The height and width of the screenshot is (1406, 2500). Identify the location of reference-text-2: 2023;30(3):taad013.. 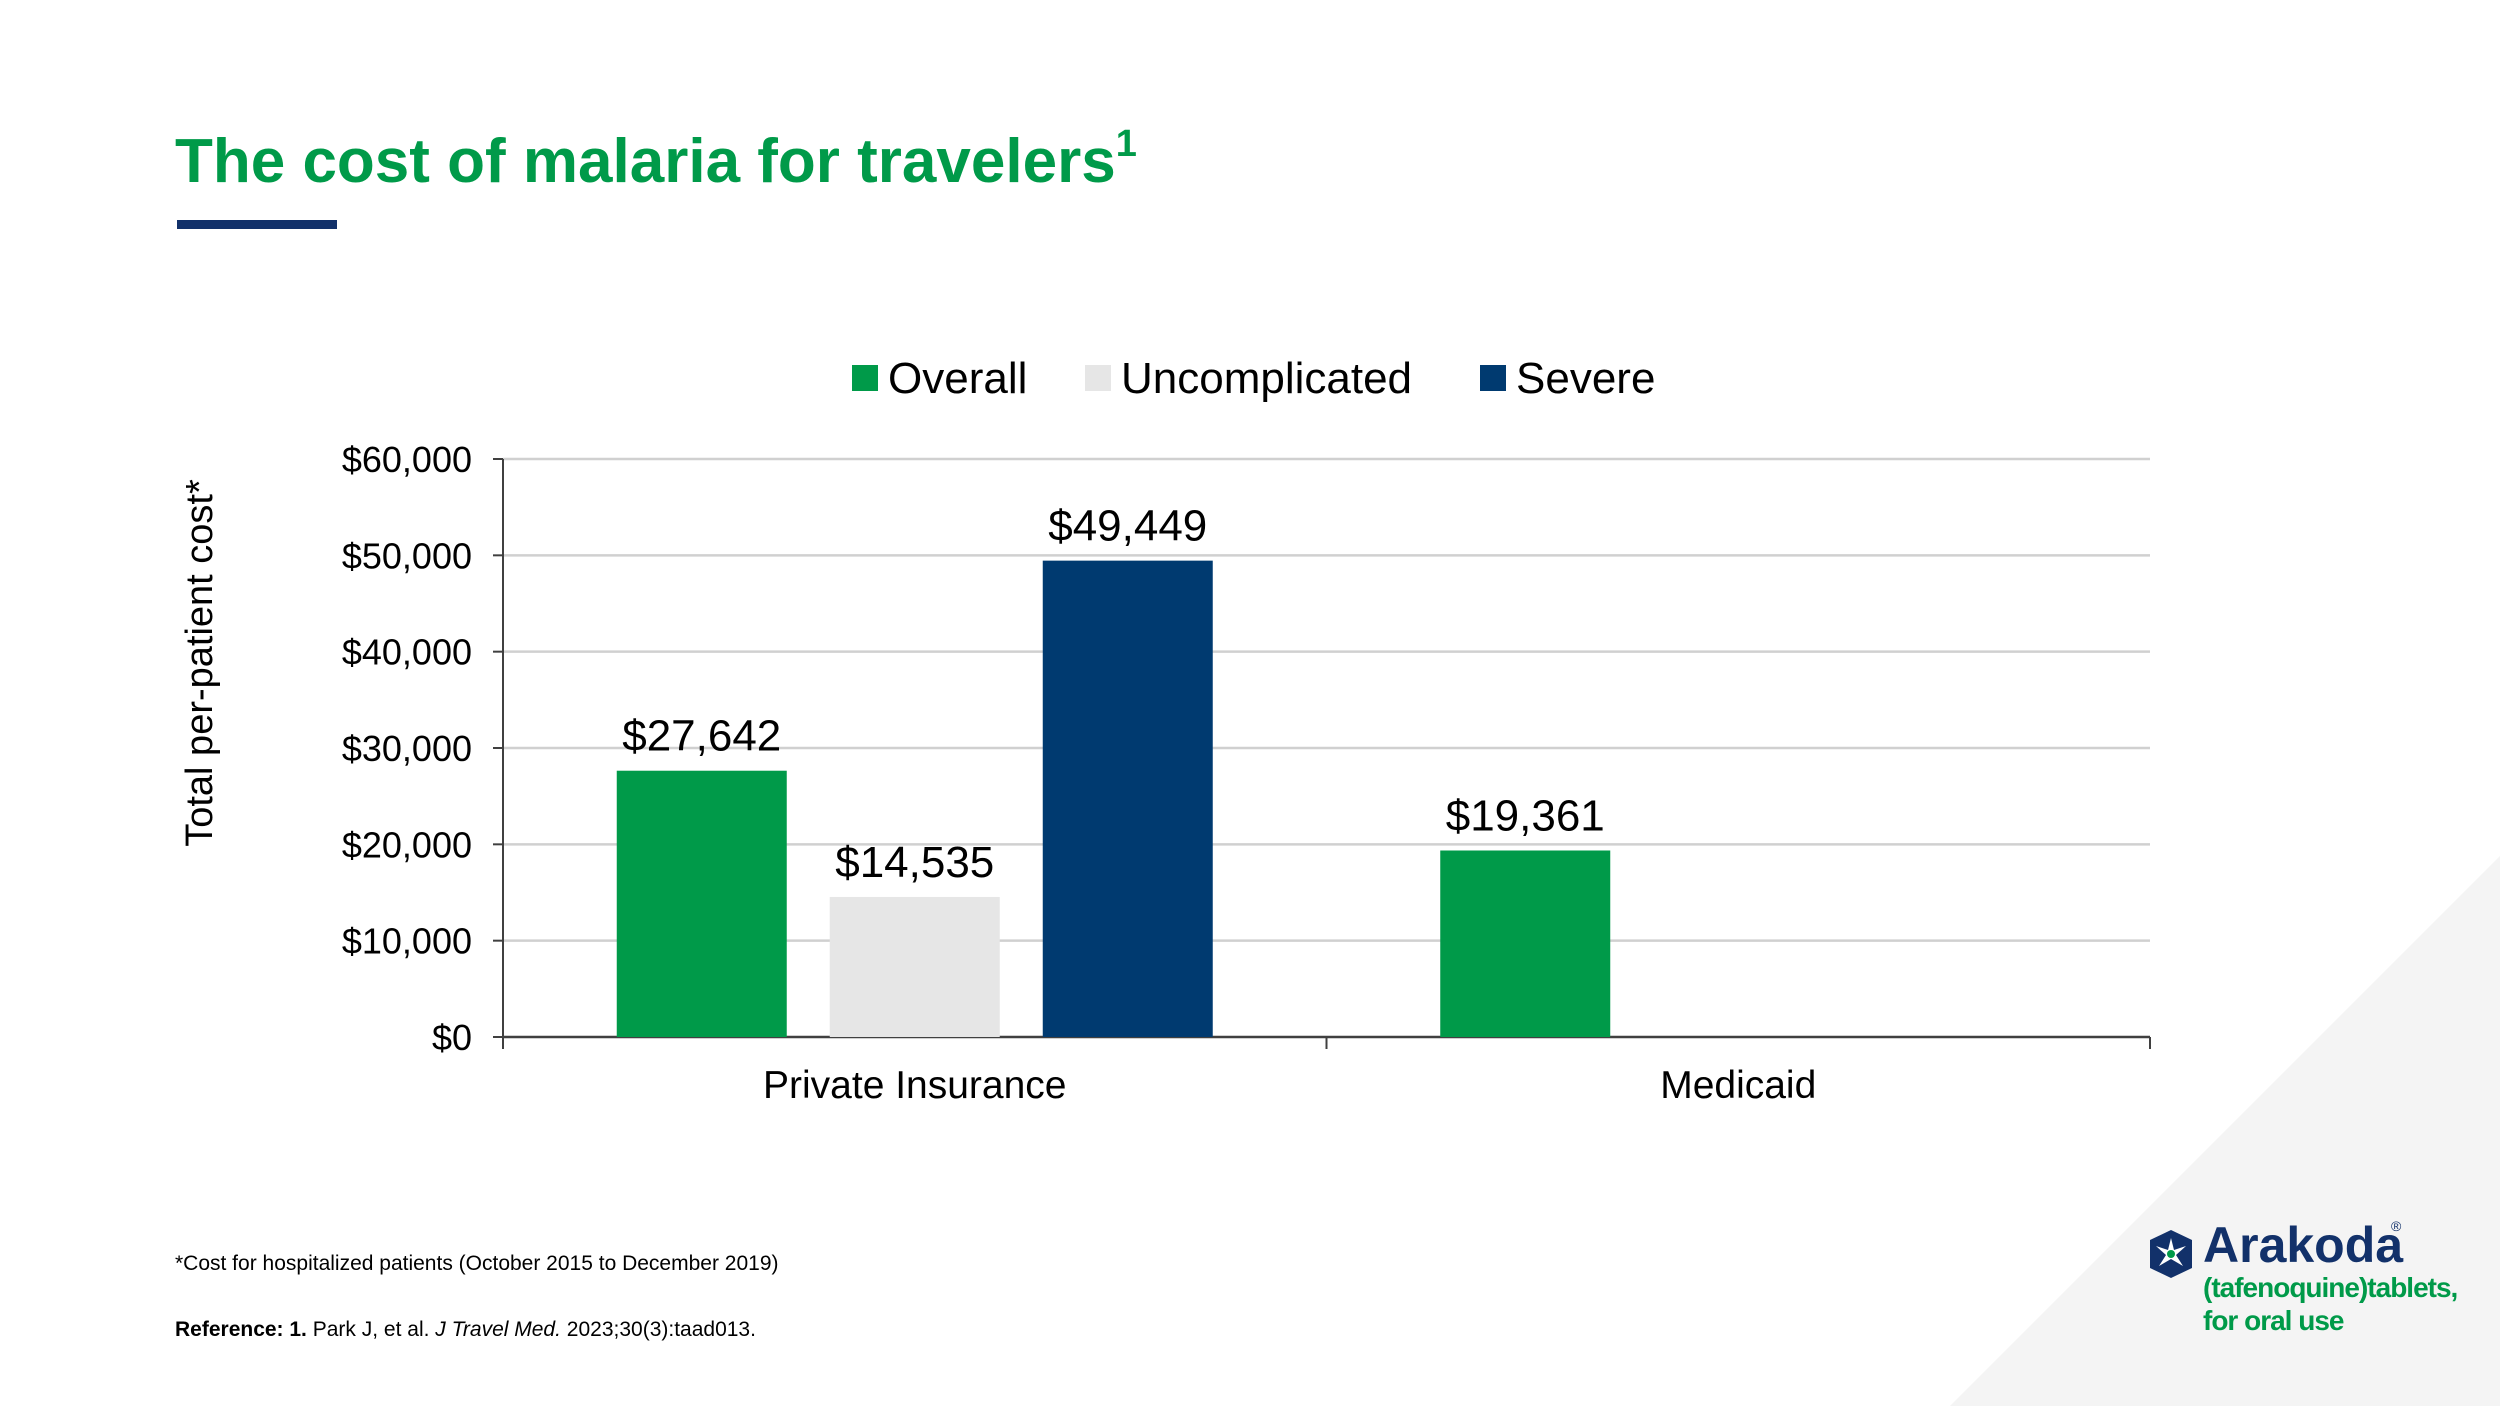
(658, 1329).